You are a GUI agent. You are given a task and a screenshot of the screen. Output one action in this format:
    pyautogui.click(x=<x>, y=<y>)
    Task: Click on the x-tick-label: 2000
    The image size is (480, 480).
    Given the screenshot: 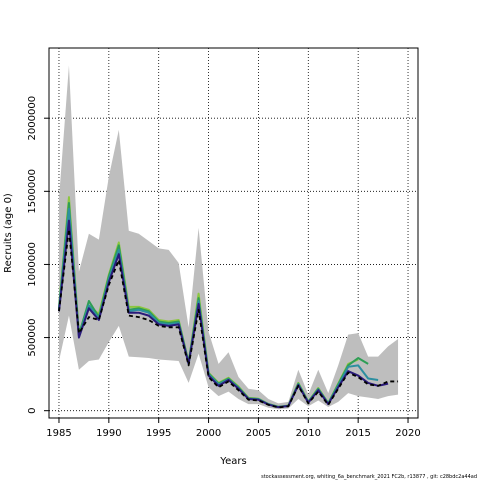 What is the action you would take?
    pyautogui.click(x=208, y=433)
    